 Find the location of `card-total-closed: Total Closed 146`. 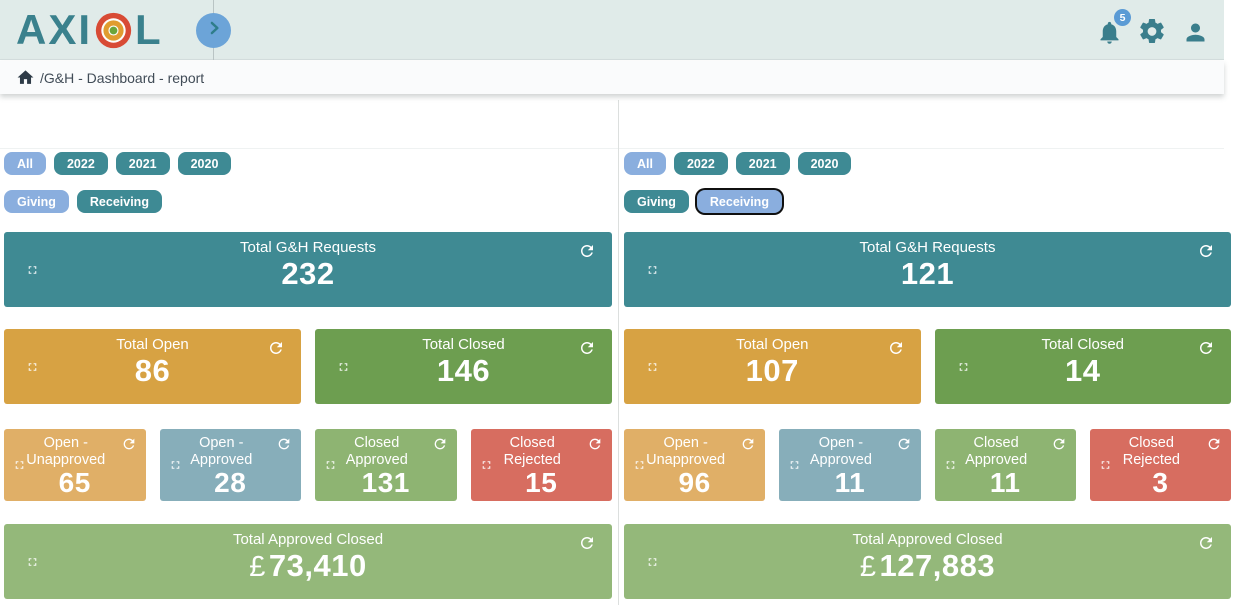

card-total-closed: Total Closed 146 is located at coordinates (463, 366).